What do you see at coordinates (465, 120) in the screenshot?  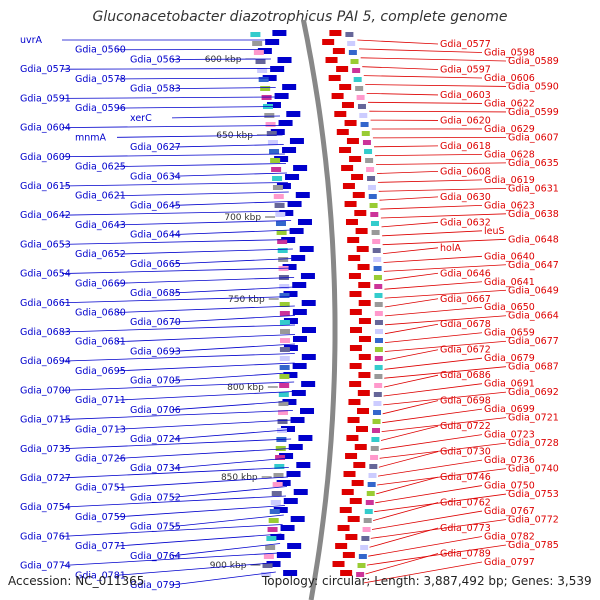 I see `gene-label-right: Gdia_0620` at bounding box center [465, 120].